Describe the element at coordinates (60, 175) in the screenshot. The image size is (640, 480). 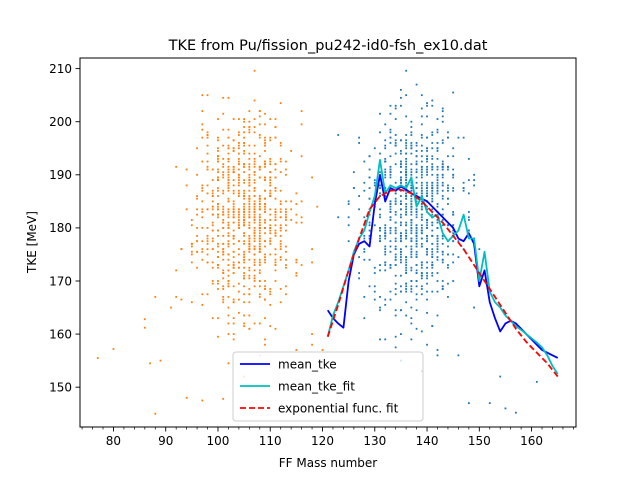
I see `y-tick-label: 190` at that location.